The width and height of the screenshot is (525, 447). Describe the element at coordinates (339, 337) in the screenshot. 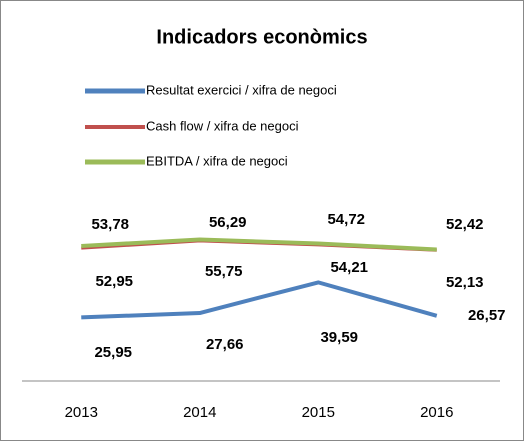

I see `data-label: 39,59` at that location.